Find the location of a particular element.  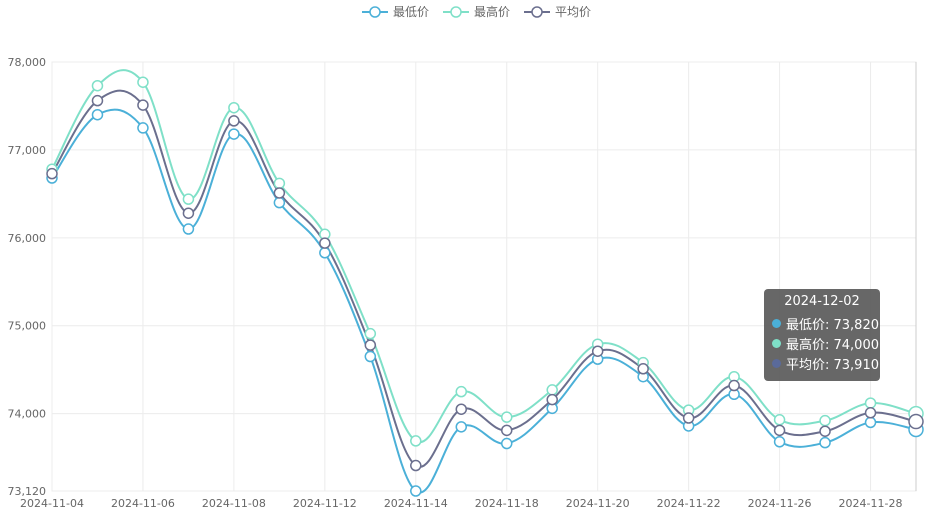

x-tick-label: 2024-11-04 is located at coordinates (52, 503).